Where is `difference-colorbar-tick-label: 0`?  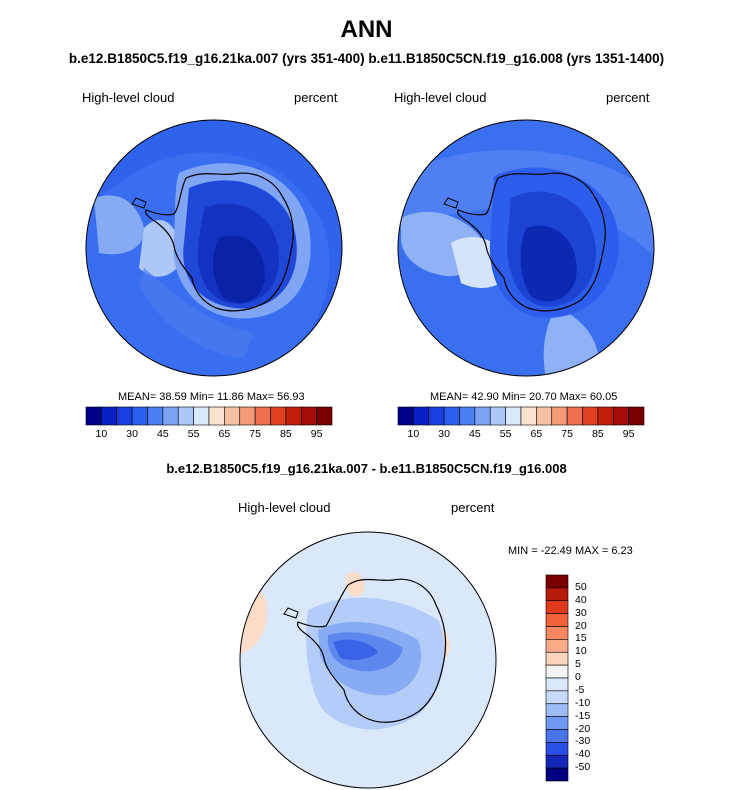 difference-colorbar-tick-label: 0 is located at coordinates (578, 677).